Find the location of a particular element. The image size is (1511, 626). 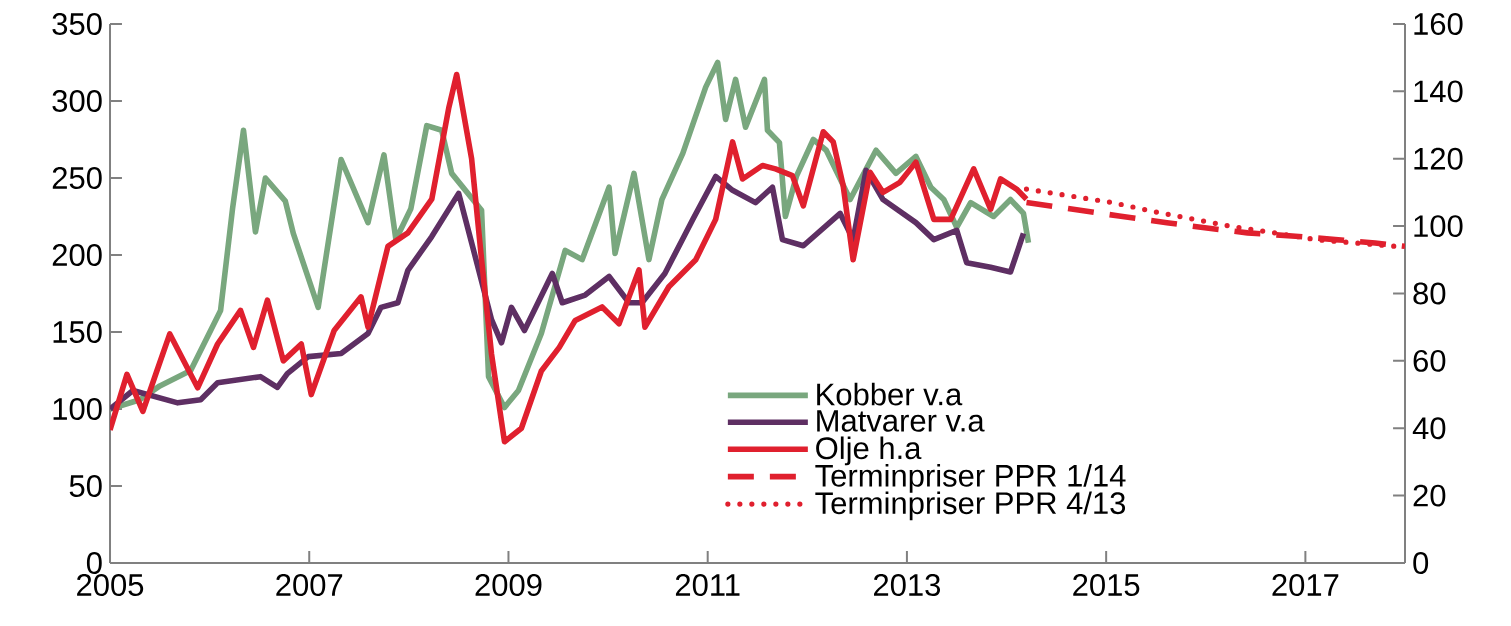

y-tick-label: 200 is located at coordinates (77, 255).